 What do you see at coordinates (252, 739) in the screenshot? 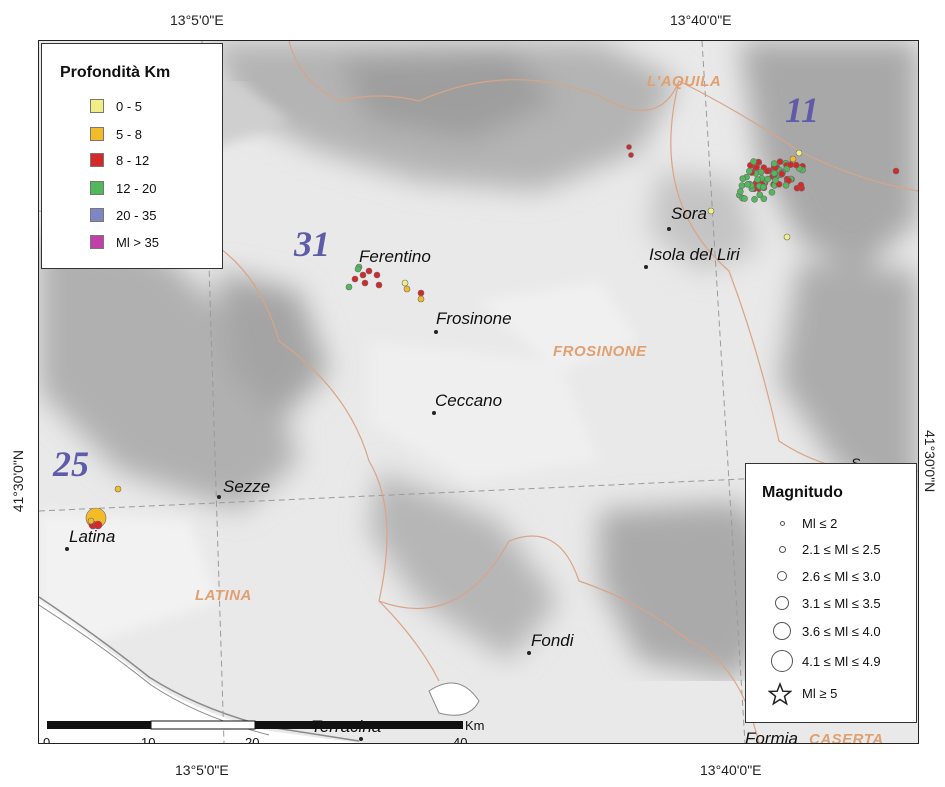
I see `scale-label-20: 20` at bounding box center [252, 739].